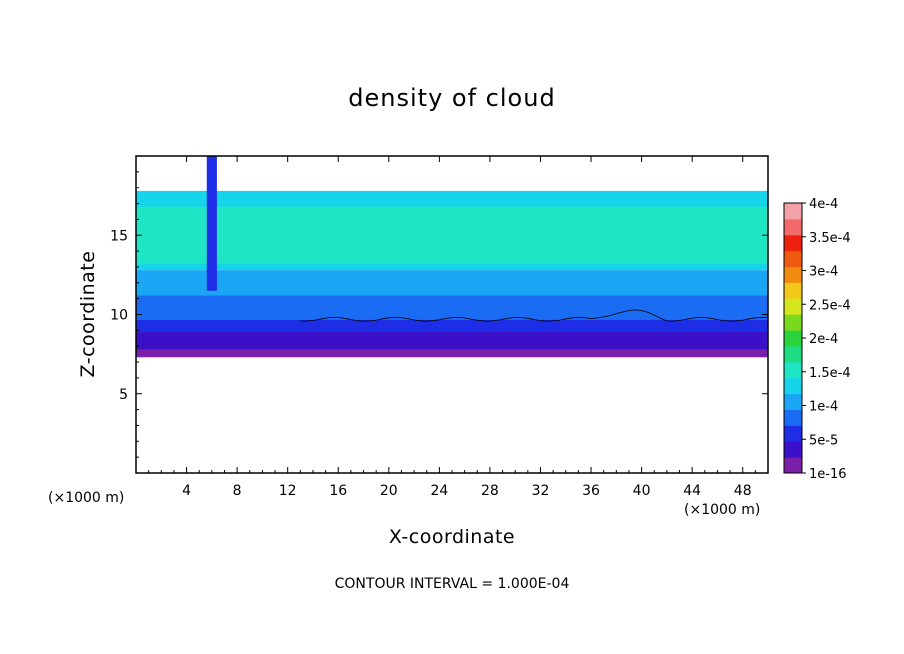 Image resolution: width=904 pixels, height=654 pixels. I want to click on colorbar-label: 1.5e-4, so click(830, 373).